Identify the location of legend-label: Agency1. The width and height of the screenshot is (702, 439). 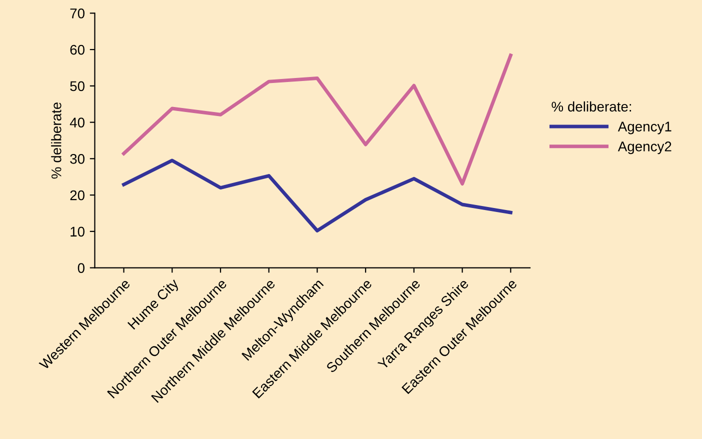
(645, 128).